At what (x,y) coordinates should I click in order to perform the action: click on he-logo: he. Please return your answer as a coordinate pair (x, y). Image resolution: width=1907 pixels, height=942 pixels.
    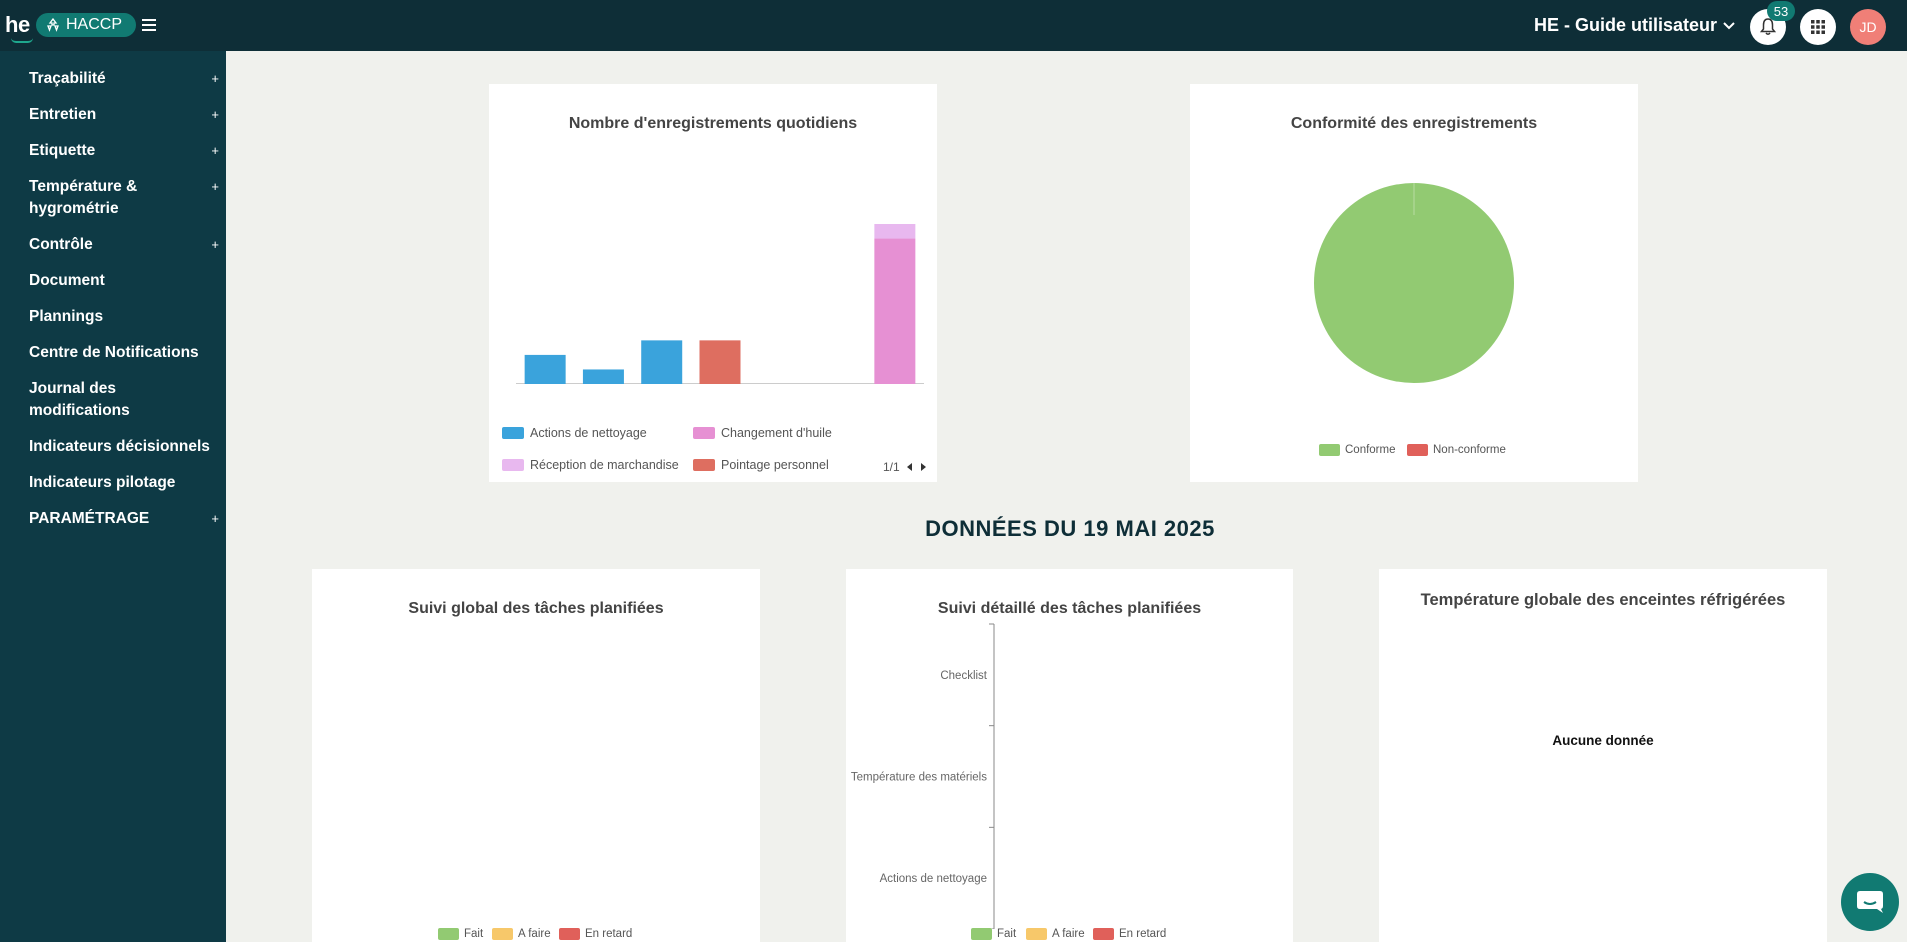
    Looking at the image, I should click on (19, 27).